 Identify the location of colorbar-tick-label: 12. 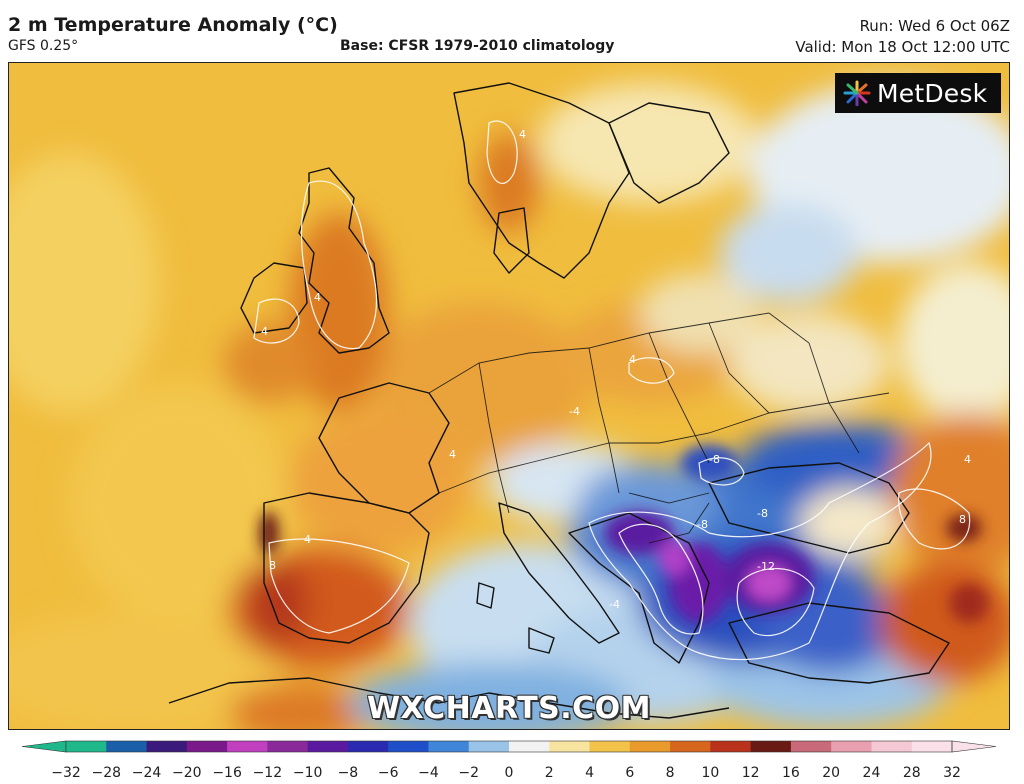
(751, 773).